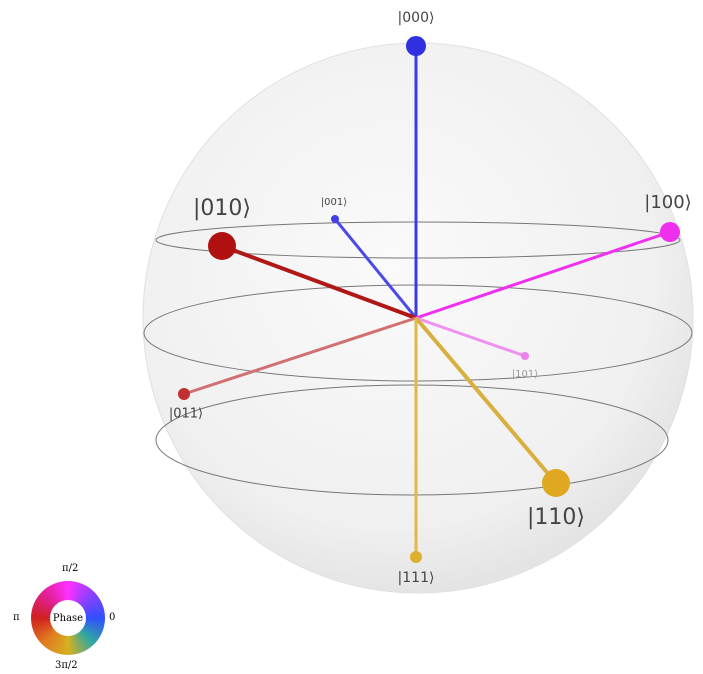 This screenshot has width=703, height=674. I want to click on state-label: |011⟩, so click(186, 414).